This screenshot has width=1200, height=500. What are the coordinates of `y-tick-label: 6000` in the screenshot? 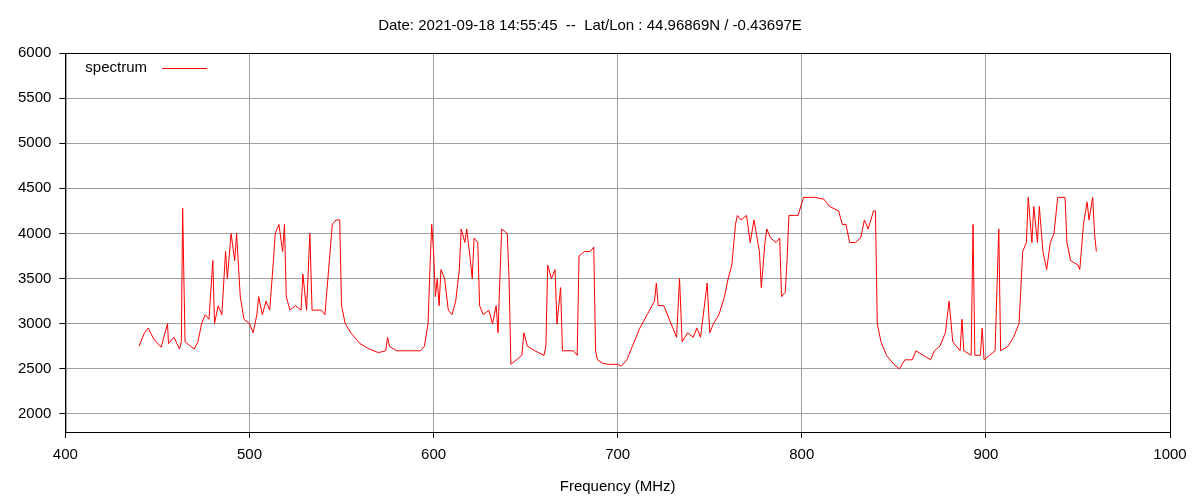 It's located at (34, 52).